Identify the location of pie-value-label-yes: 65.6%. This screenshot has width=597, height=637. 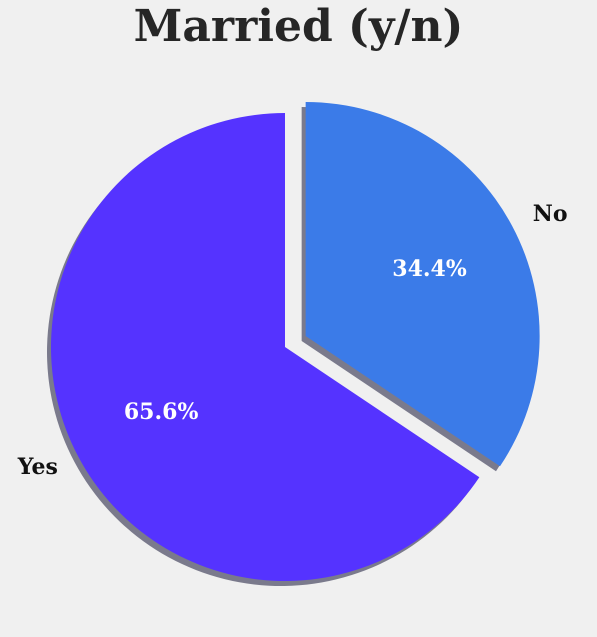
(161, 412).